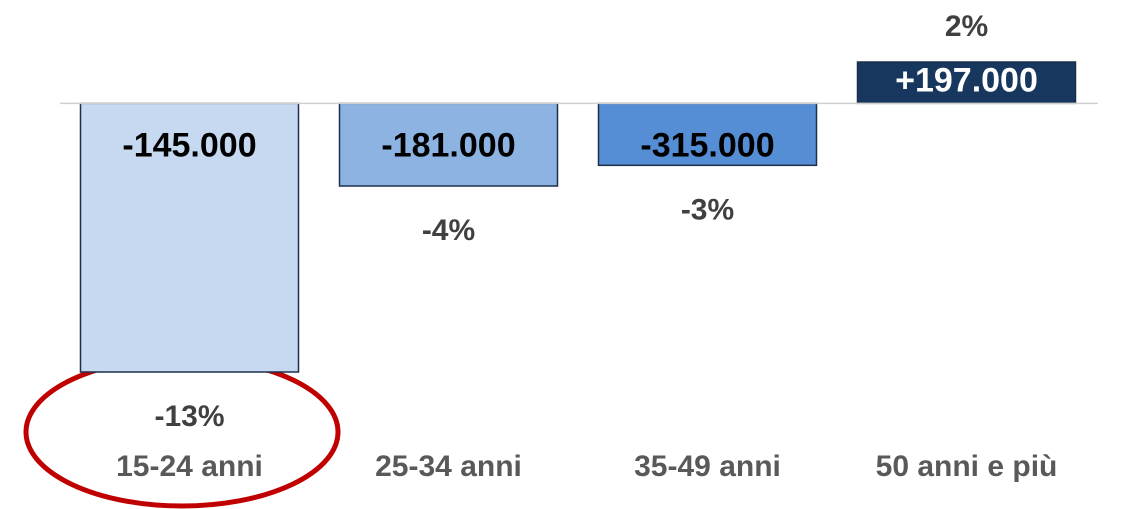  I want to click on count-label: -315.000, so click(707, 145).